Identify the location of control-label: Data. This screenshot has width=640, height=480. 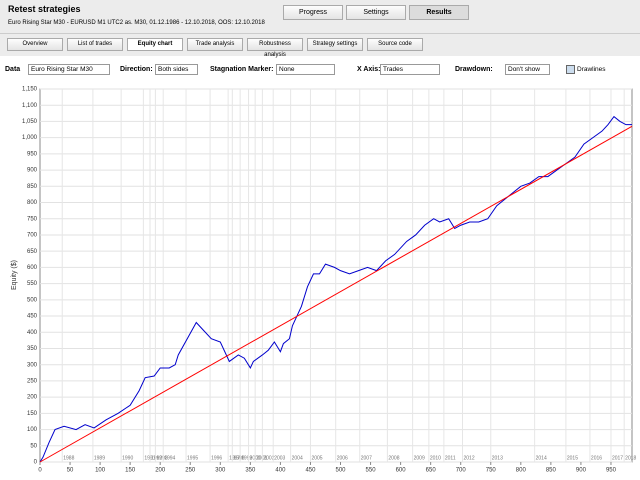
(13, 69).